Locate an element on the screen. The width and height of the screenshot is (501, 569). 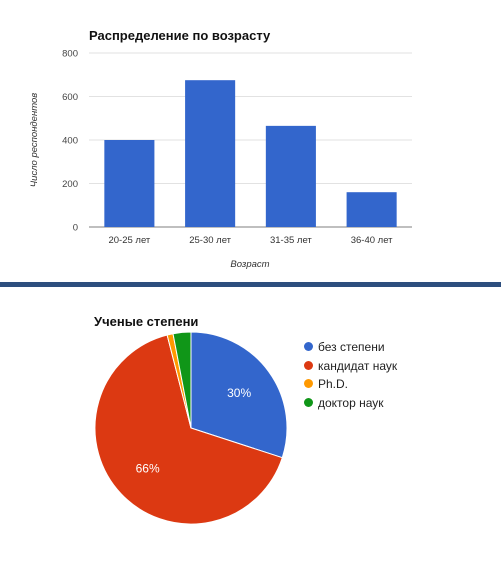
legend-label: доктор наук is located at coordinates (351, 402).